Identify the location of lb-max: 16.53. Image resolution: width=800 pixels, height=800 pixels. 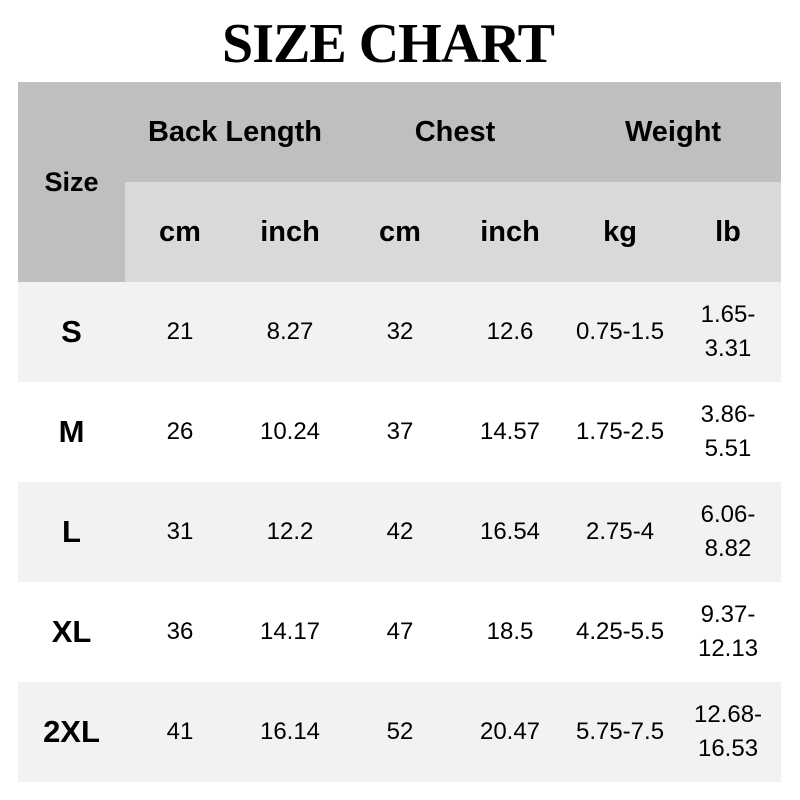
(728, 748).